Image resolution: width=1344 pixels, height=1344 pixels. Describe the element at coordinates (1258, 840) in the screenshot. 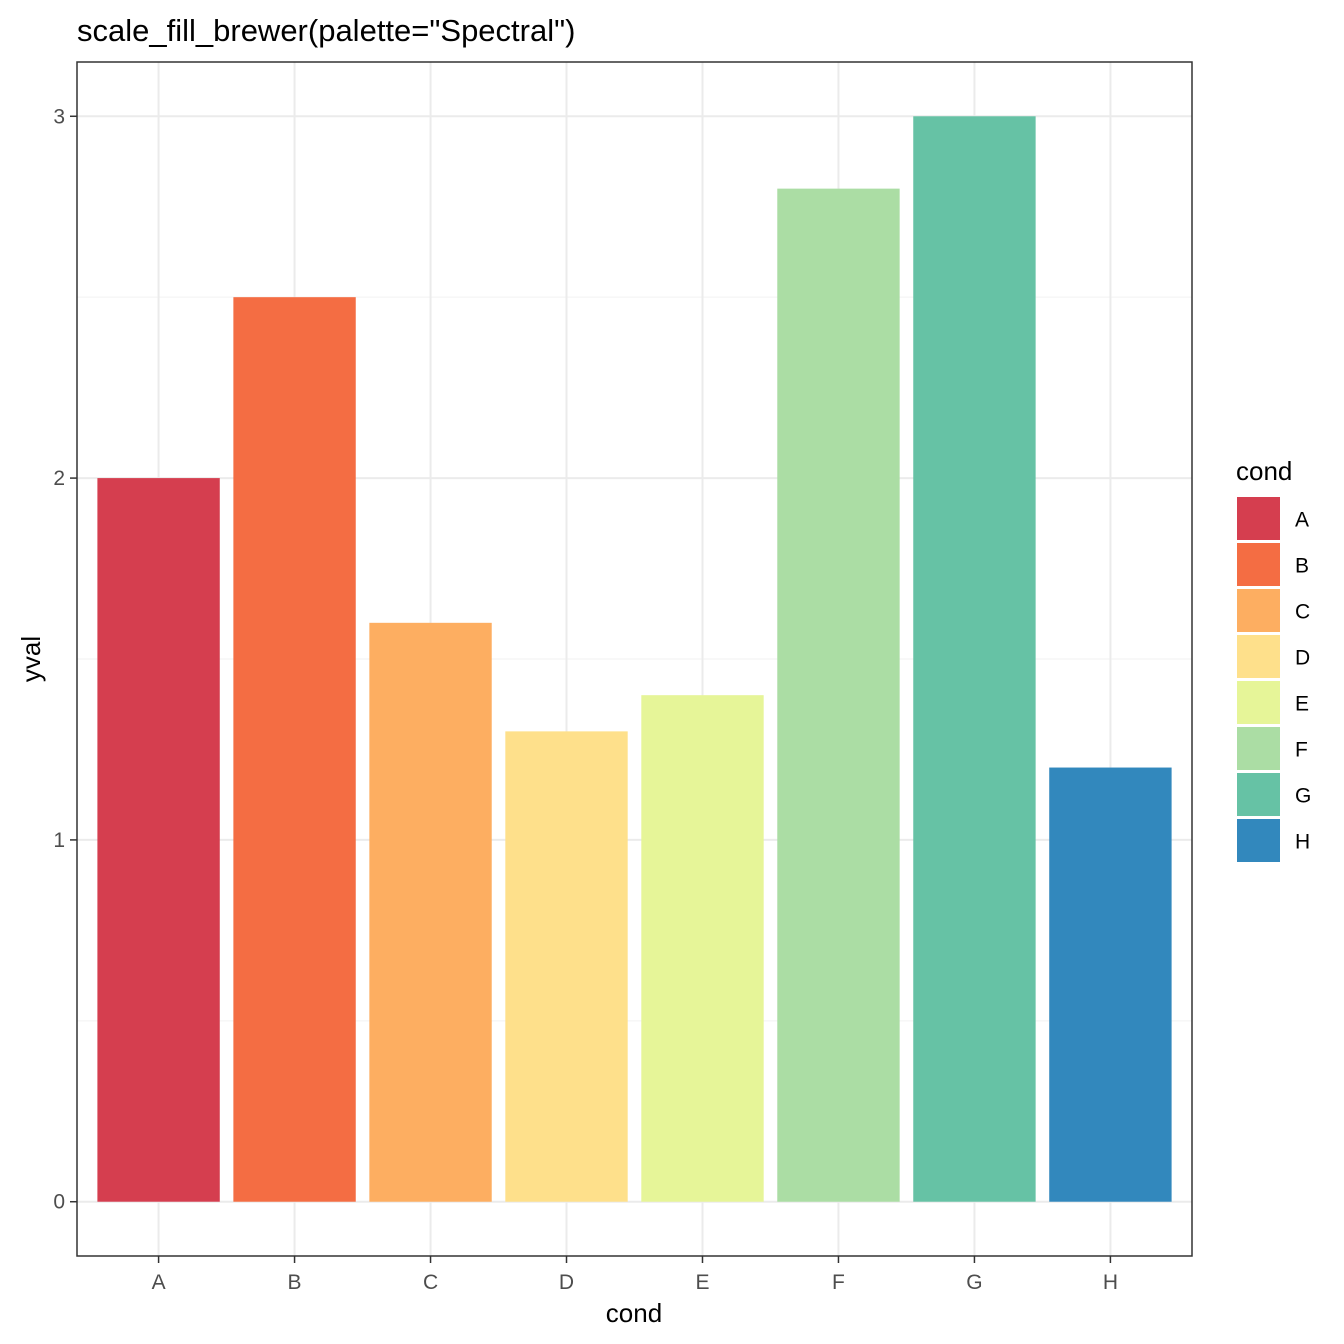

I see `legend-key-H` at that location.